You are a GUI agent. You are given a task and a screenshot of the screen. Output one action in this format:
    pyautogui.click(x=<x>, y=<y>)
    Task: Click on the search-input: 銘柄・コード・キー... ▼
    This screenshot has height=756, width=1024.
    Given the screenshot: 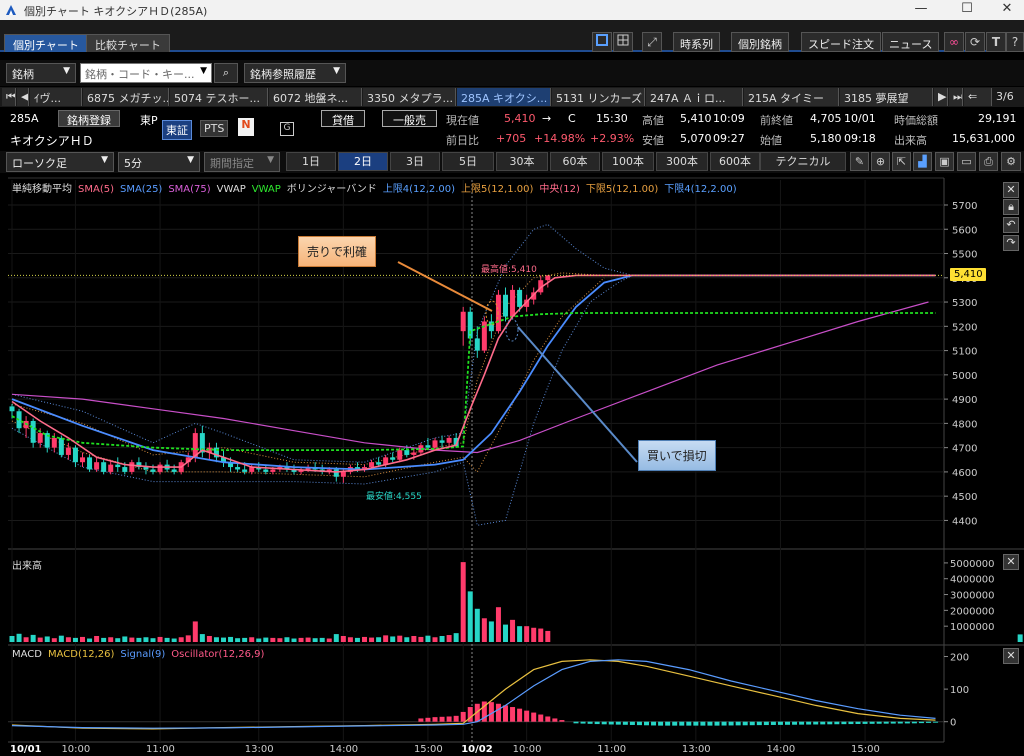 What is the action you would take?
    pyautogui.click(x=146, y=73)
    